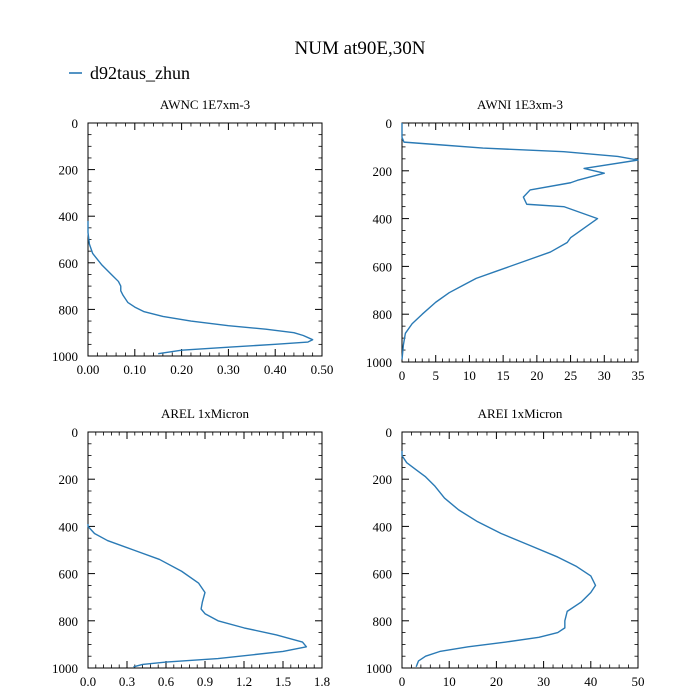  Describe the element at coordinates (134, 369) in the screenshot. I see `x-tick-label: 0.10` at that location.